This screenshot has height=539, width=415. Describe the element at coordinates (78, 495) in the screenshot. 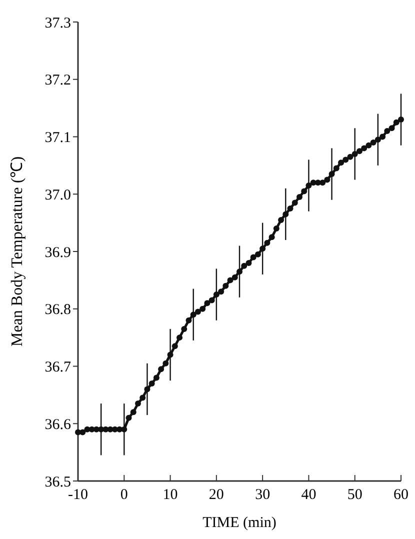

I see `x-tick-label: -10` at that location.